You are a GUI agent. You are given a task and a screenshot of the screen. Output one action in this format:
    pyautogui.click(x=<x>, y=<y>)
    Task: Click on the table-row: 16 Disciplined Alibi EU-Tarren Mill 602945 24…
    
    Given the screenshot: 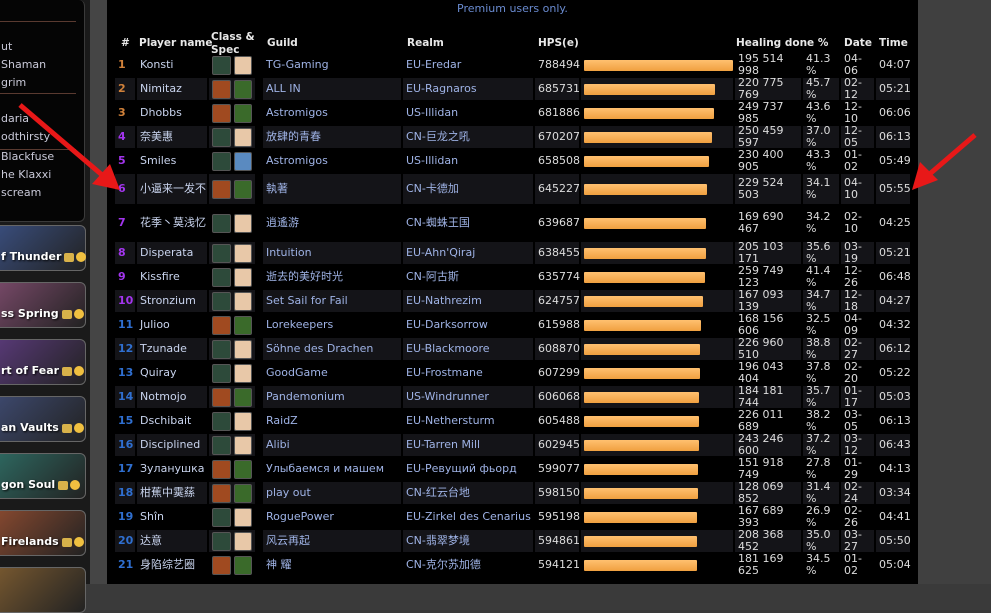 What is the action you would take?
    pyautogui.click(x=513, y=445)
    